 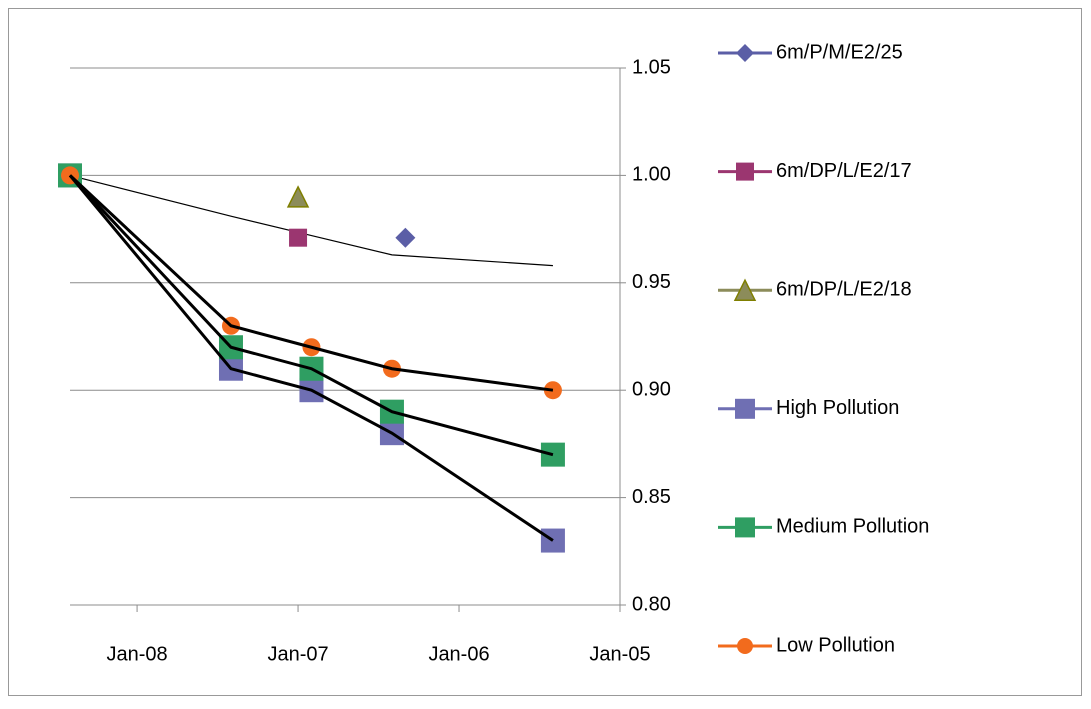 What do you see at coordinates (651, 175) in the screenshot?
I see `y-tick-label: 1.00` at bounding box center [651, 175].